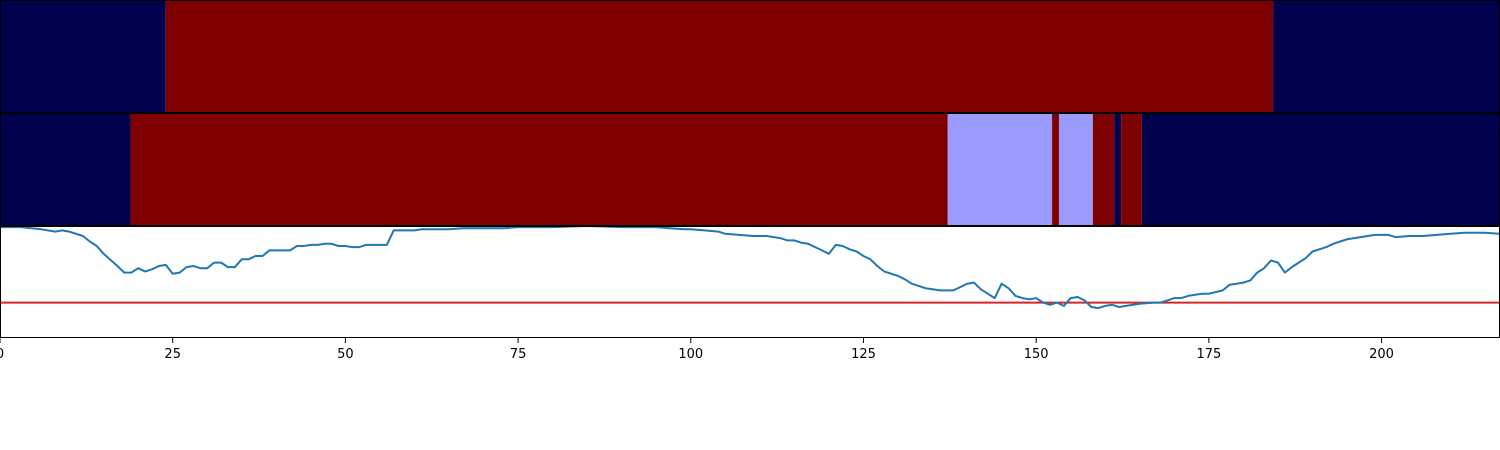  I want to click on x-tick-label: 75, so click(518, 354).